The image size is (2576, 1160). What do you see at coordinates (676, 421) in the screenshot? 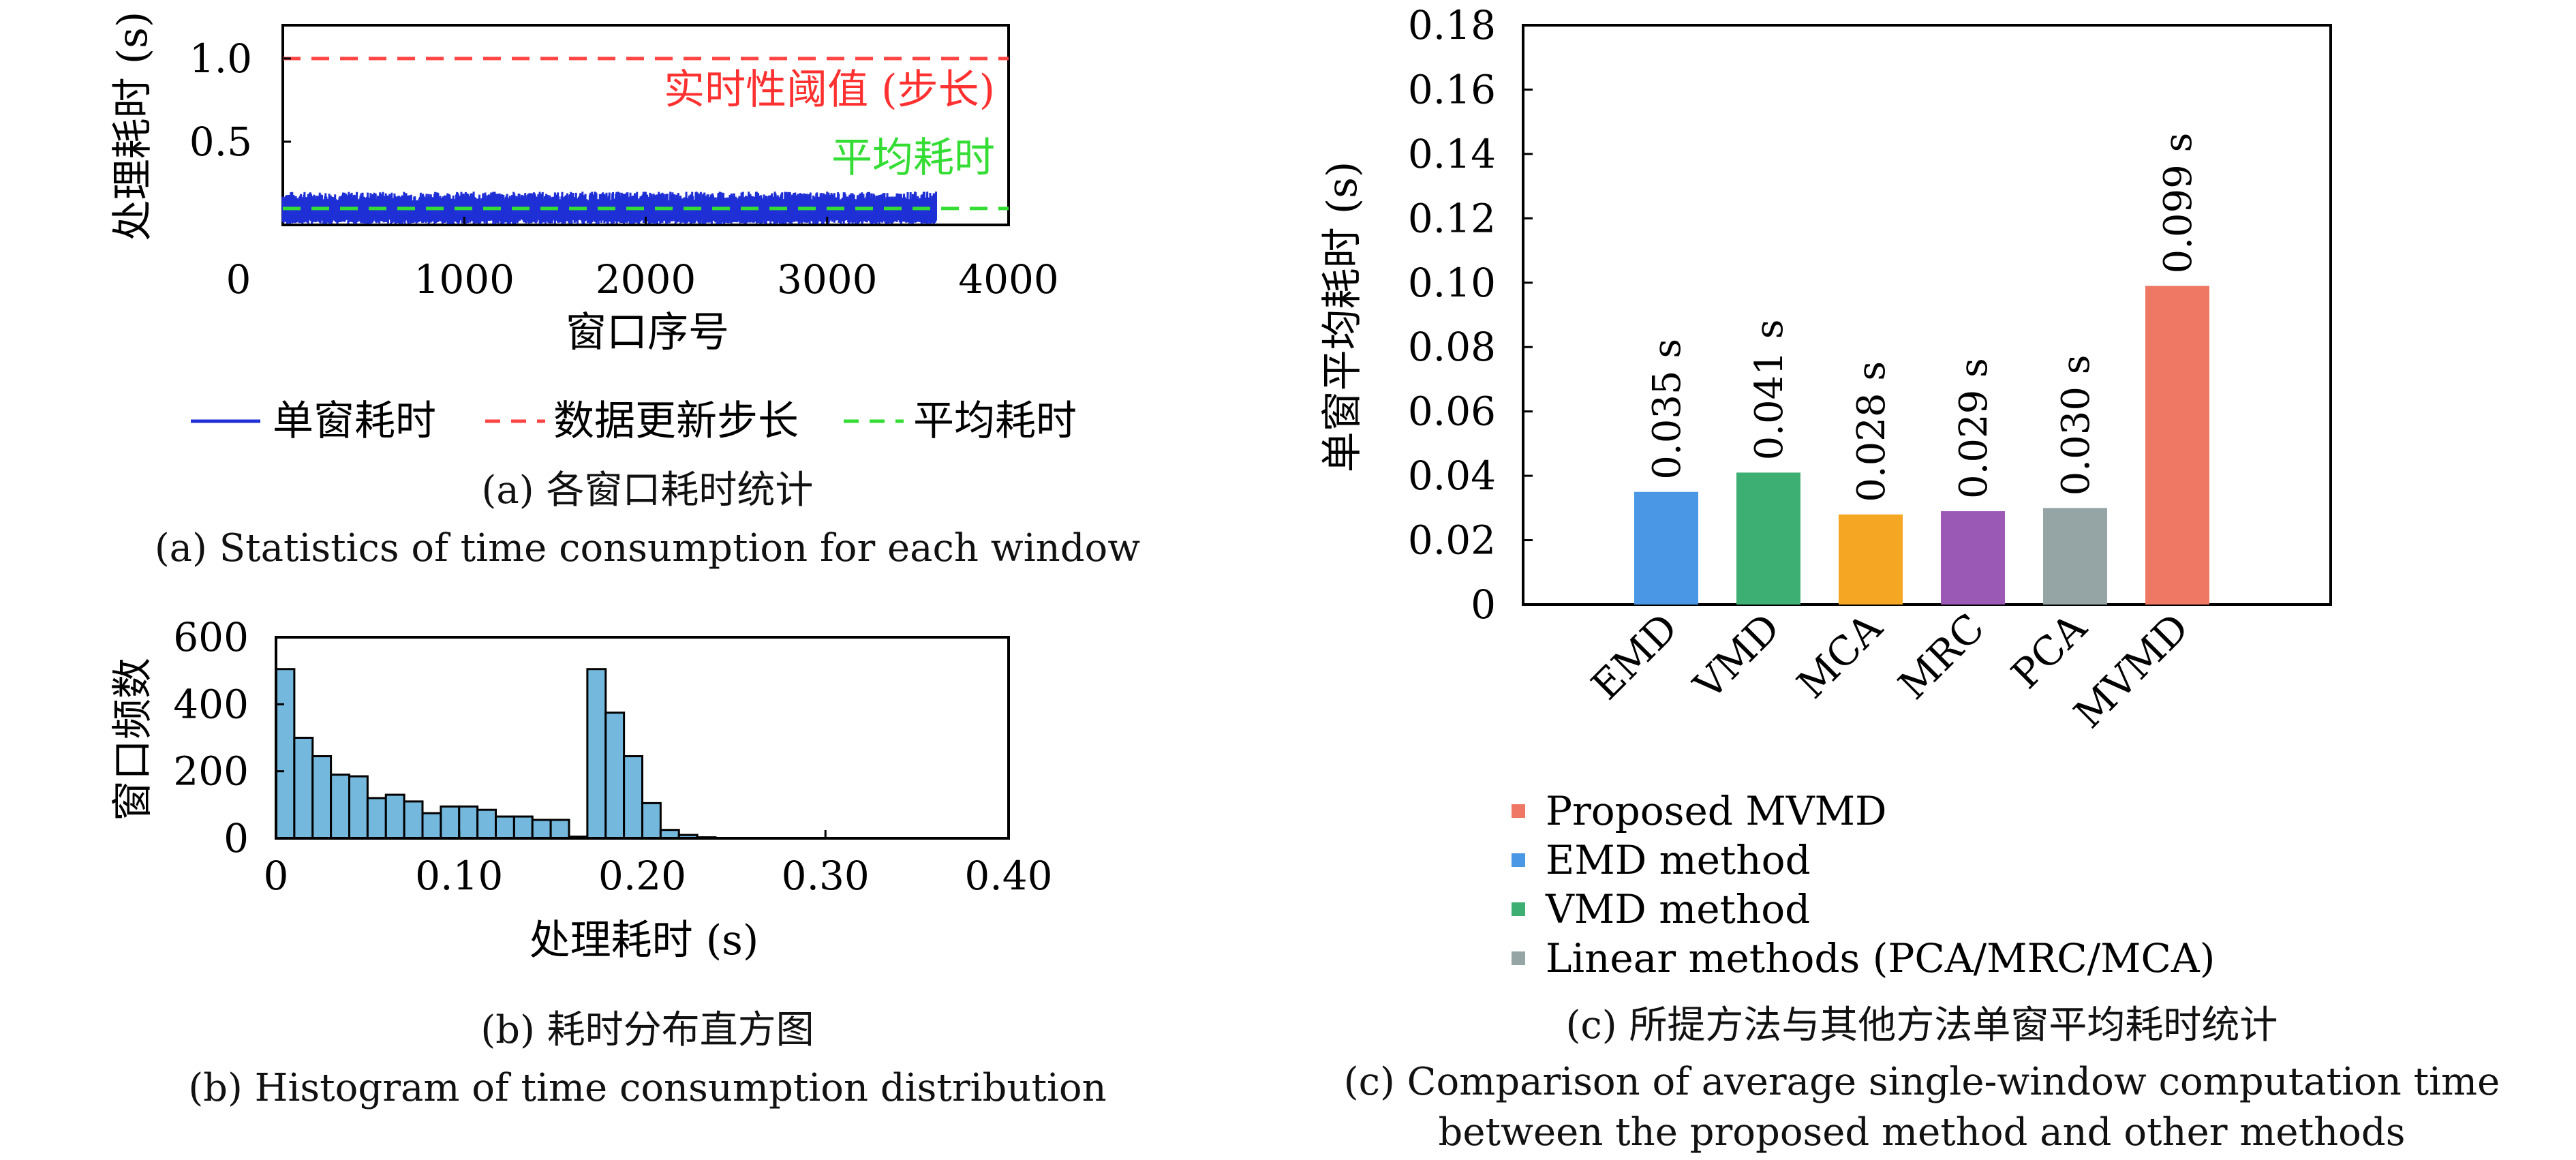
I see `legend-label-step: 数据更新步长` at bounding box center [676, 421].